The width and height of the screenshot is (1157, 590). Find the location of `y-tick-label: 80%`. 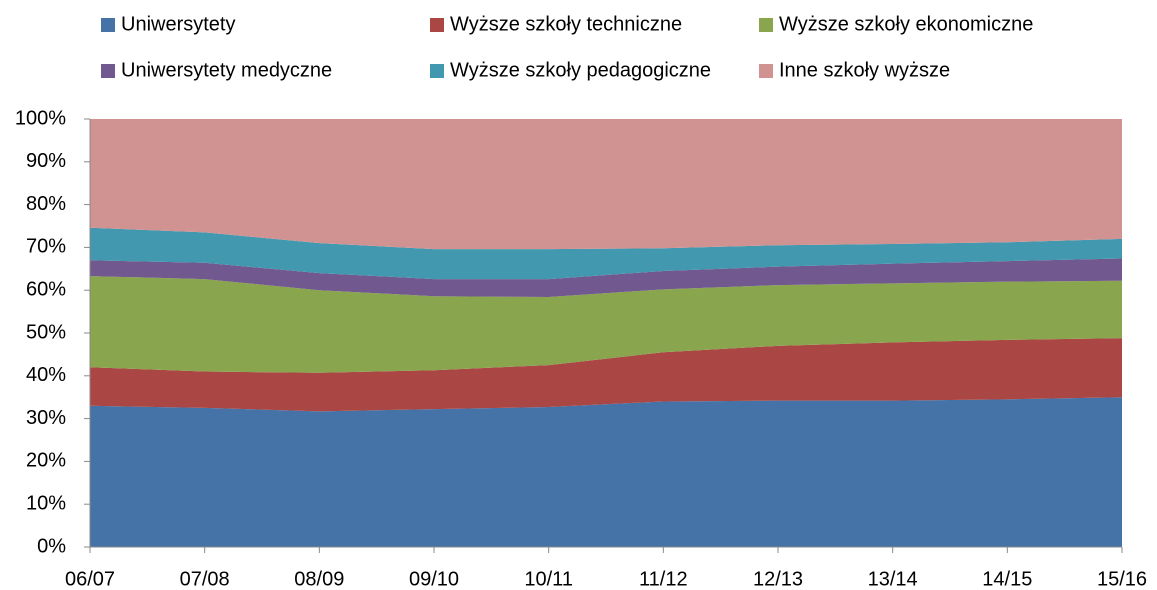

y-tick-label: 80% is located at coordinates (46, 204).